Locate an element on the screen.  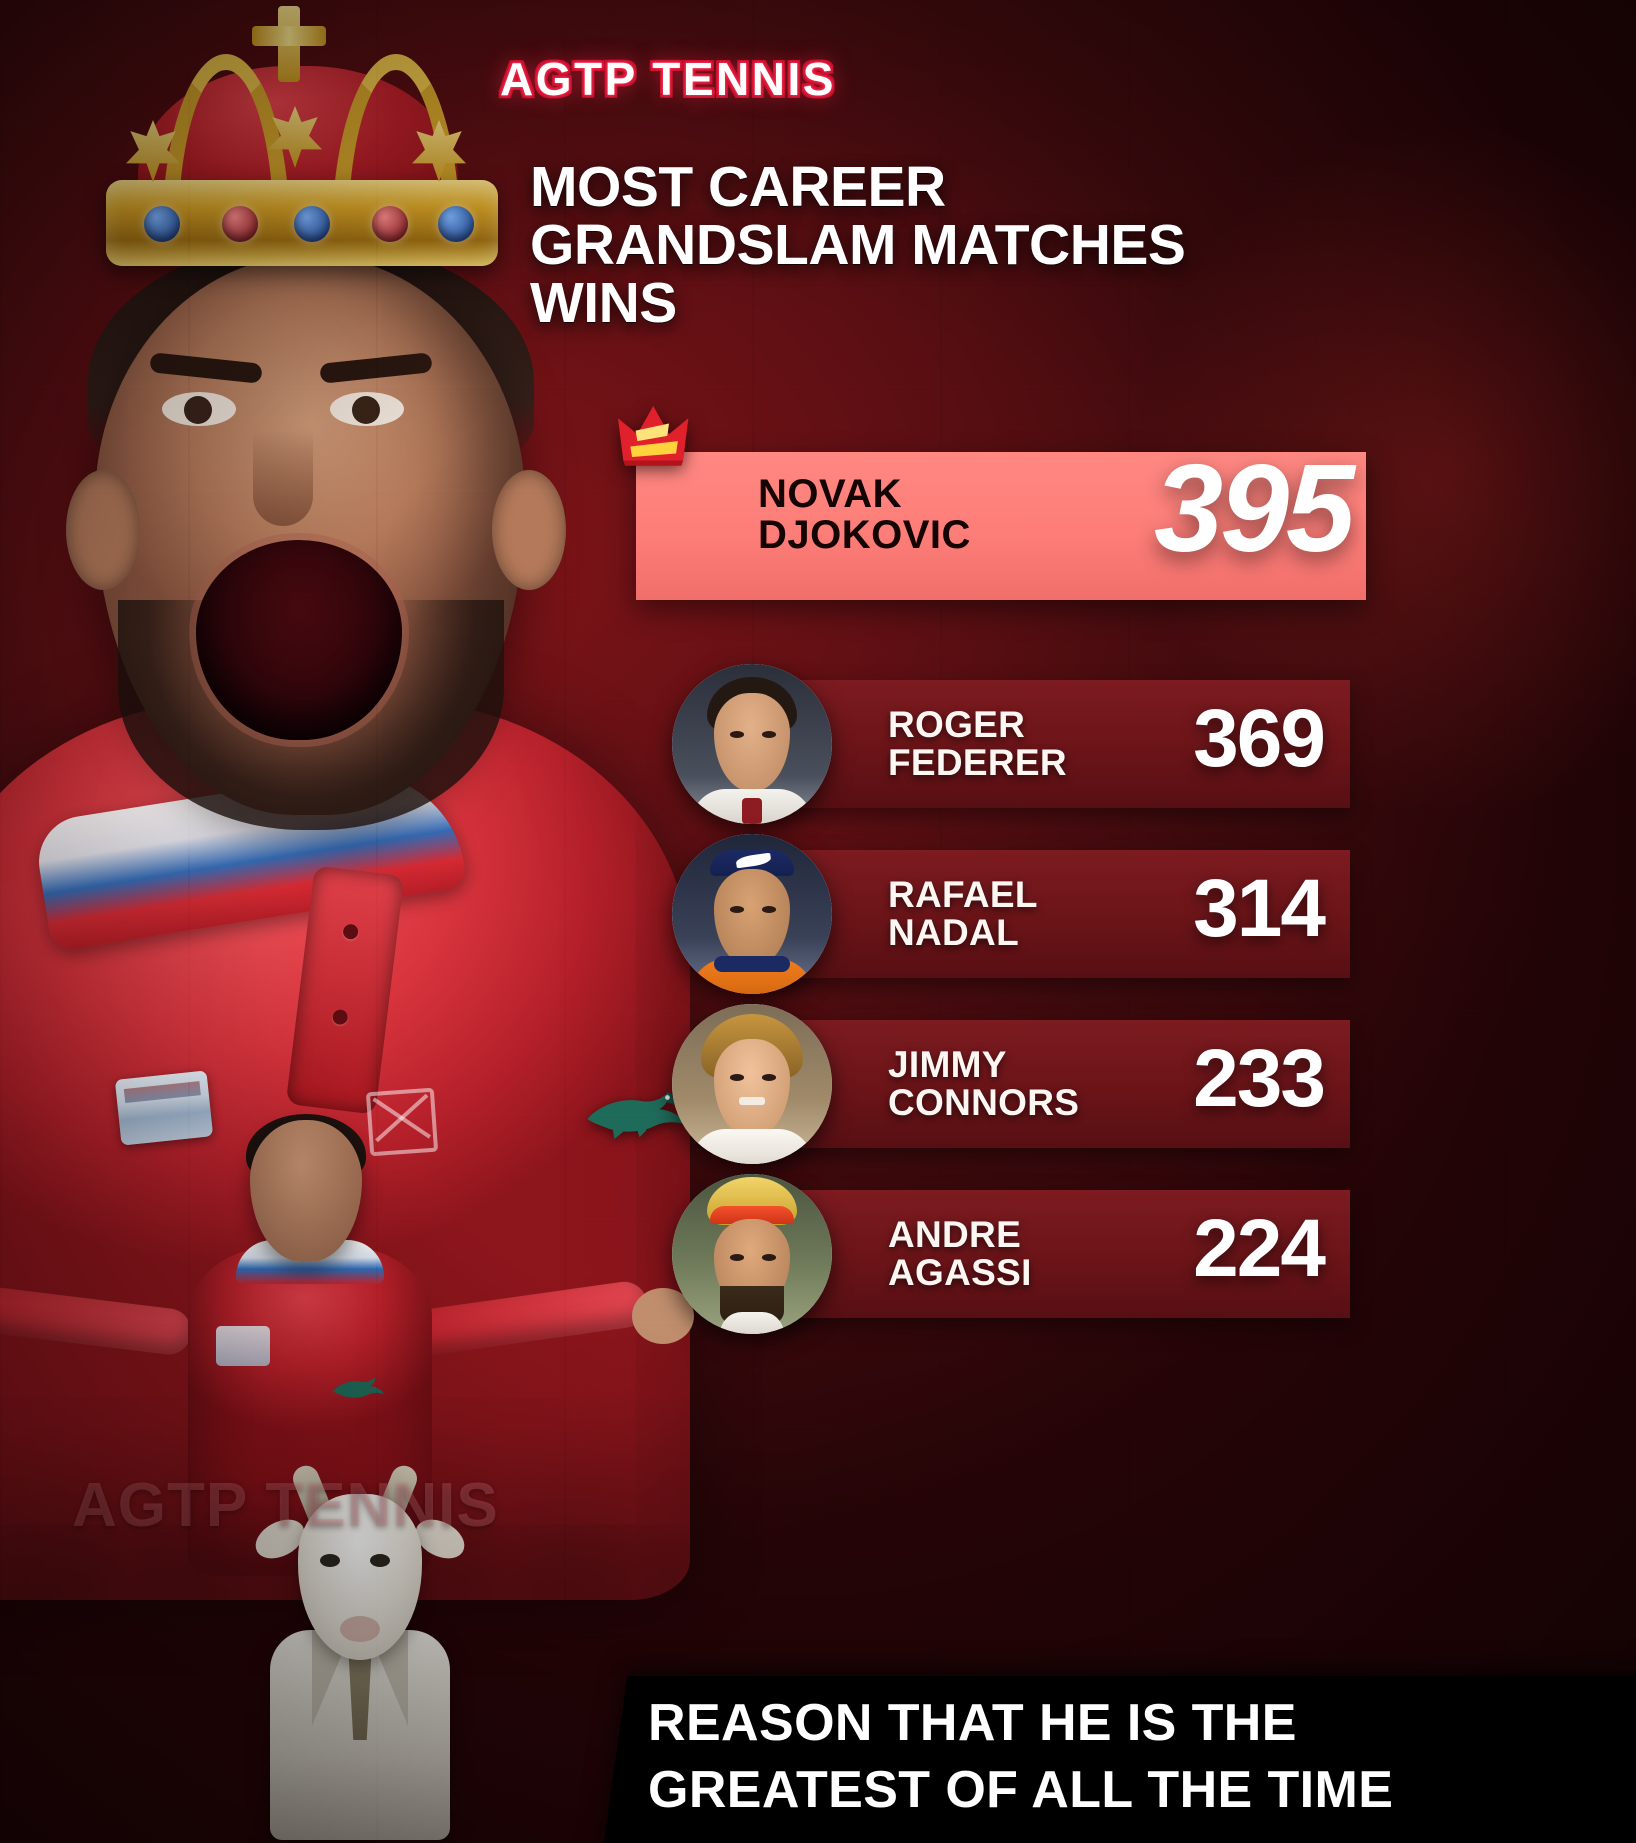
player-value: 369 is located at coordinates (1259, 738).